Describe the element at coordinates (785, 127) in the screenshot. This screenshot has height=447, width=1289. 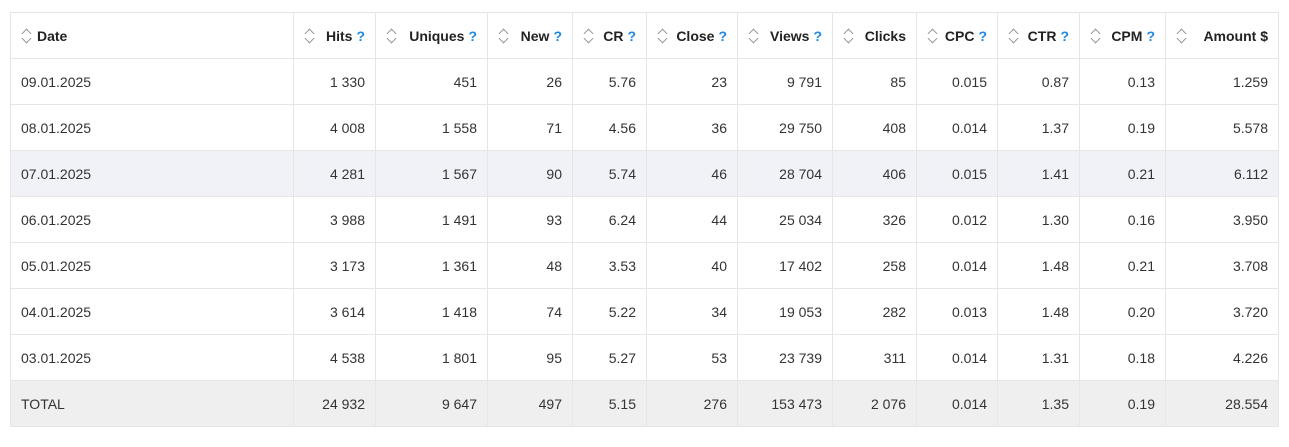
I see `cell-views: 29 750` at that location.